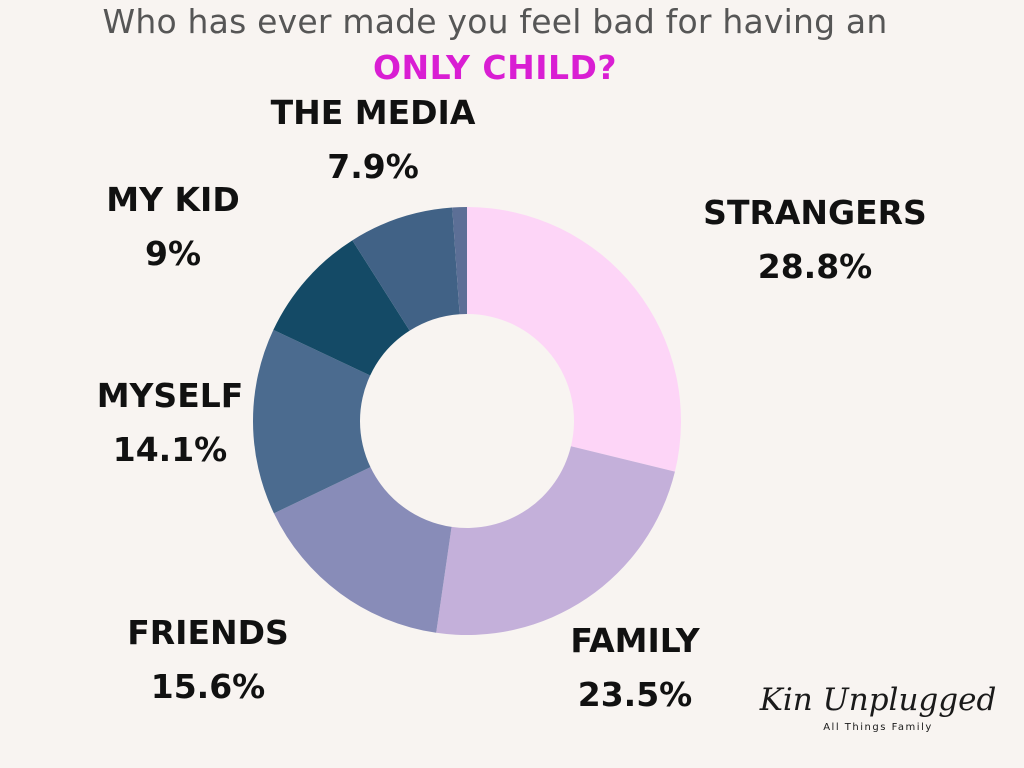 The height and width of the screenshot is (768, 1024). What do you see at coordinates (635, 668) in the screenshot?
I see `slice-label-family: FAMILY 23.5%` at bounding box center [635, 668].